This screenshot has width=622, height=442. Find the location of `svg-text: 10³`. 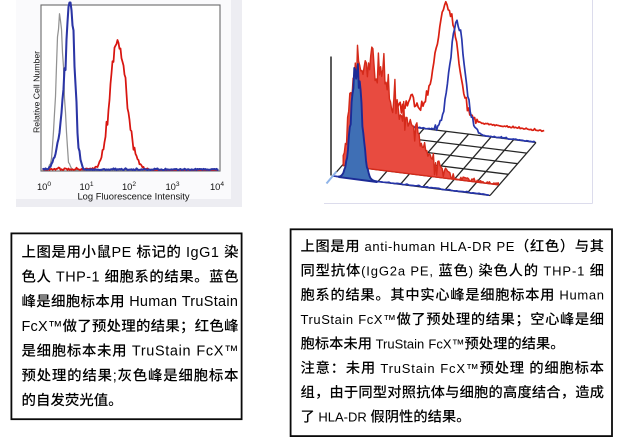

svg-text: 10³ is located at coordinates (172, 186).